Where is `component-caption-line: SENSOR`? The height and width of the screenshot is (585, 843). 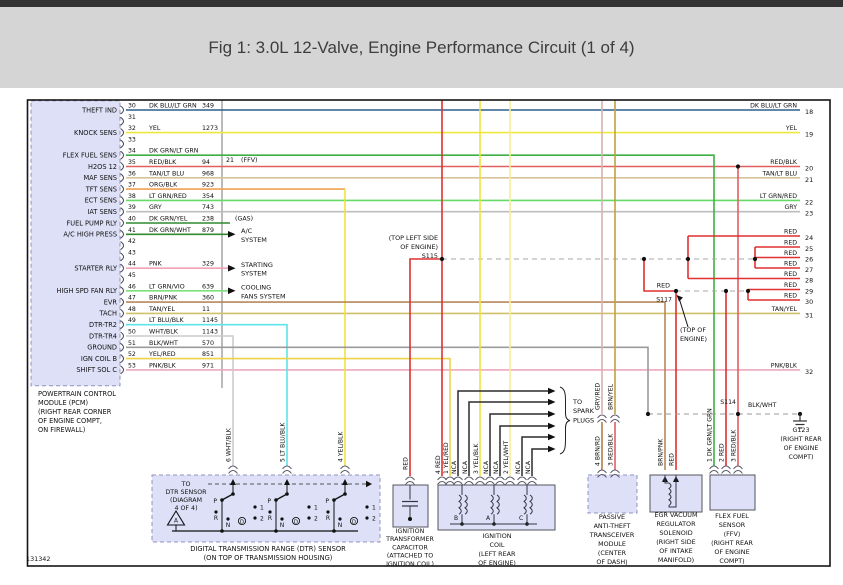 component-caption-line: SENSOR is located at coordinates (732, 525).